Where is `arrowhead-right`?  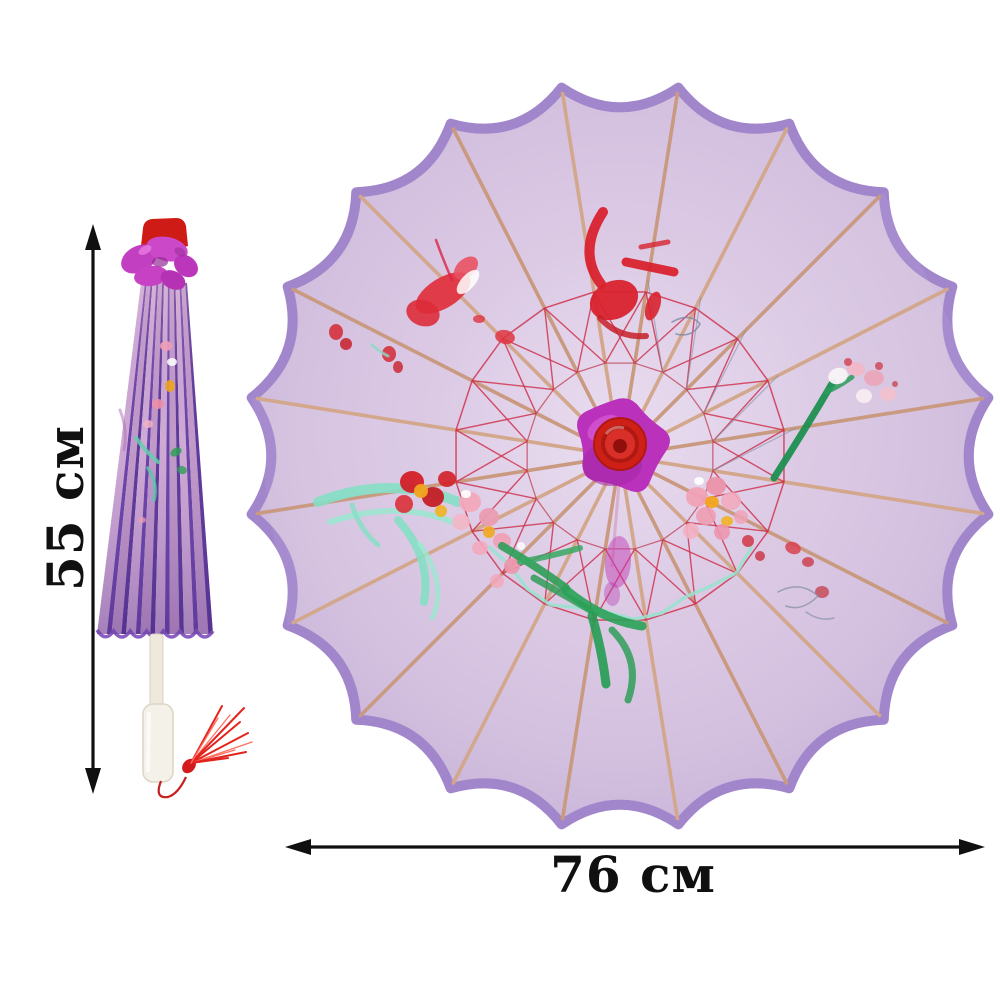
arrowhead-right is located at coordinates (972, 847).